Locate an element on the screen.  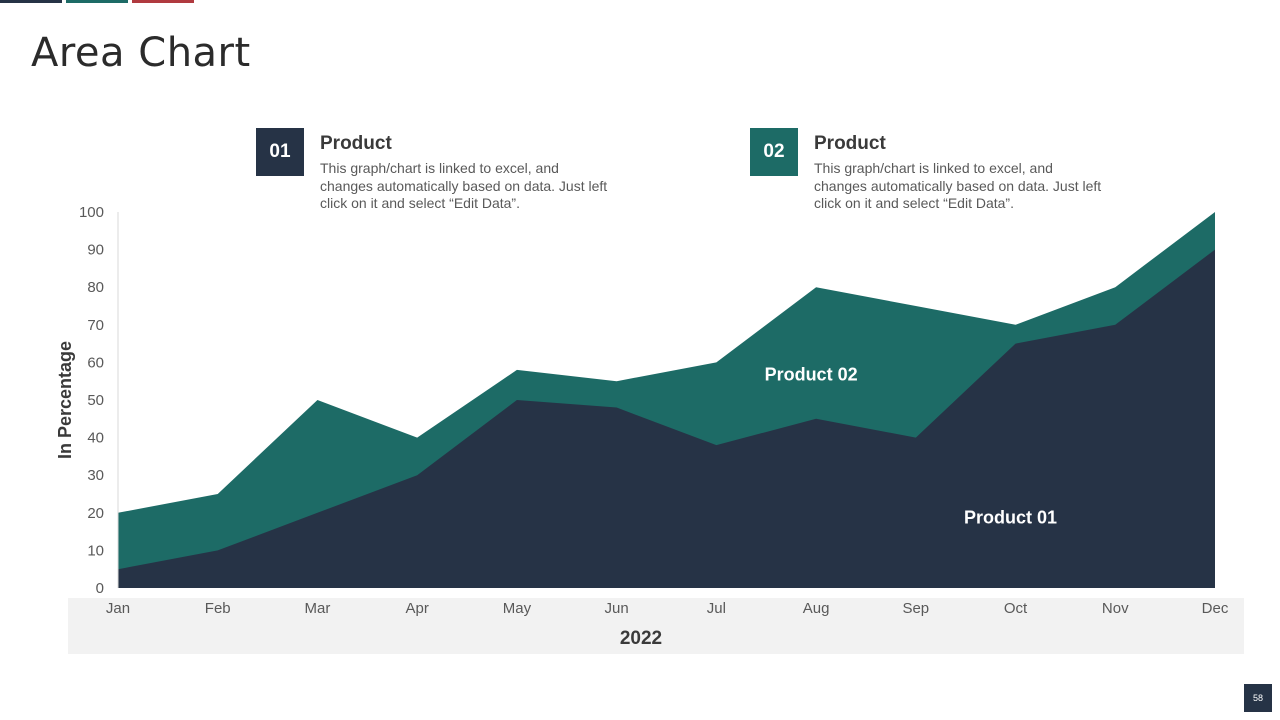
page-title: Area Chart is located at coordinates (141, 53).